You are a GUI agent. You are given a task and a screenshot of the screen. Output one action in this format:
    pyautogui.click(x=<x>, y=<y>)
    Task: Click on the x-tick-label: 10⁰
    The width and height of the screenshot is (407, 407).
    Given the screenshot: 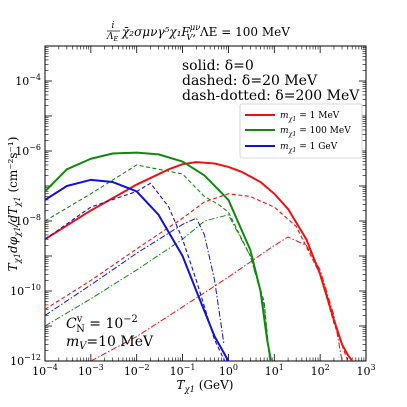 What is the action you would take?
    pyautogui.click(x=228, y=370)
    